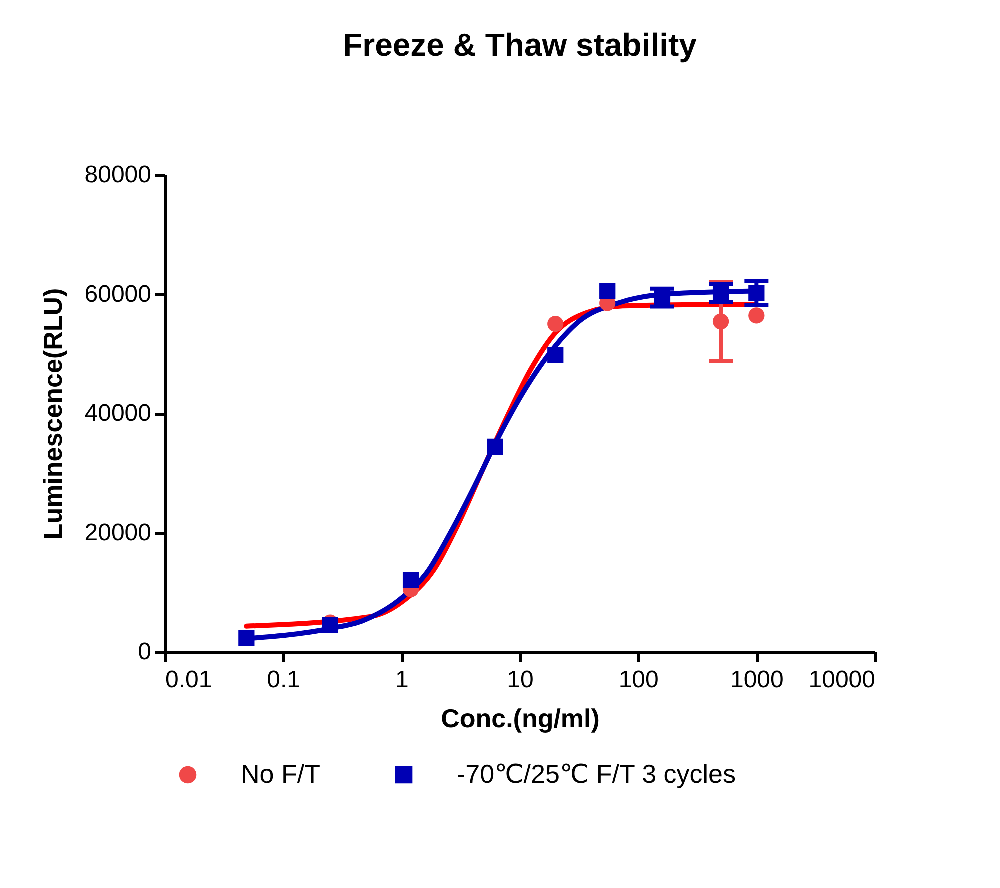 Image resolution: width=1000 pixels, height=888 pixels. Describe the element at coordinates (118, 294) in the screenshot. I see `y-tick-label: 60000` at that location.